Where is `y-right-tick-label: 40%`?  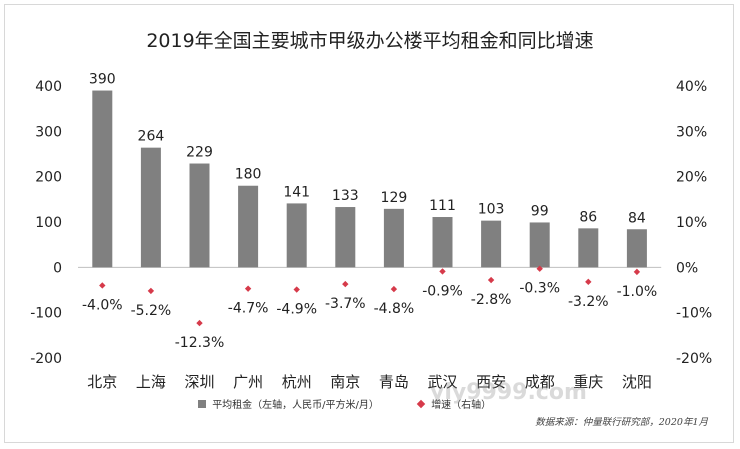
y-right-tick-label: 40% is located at coordinates (691, 87).